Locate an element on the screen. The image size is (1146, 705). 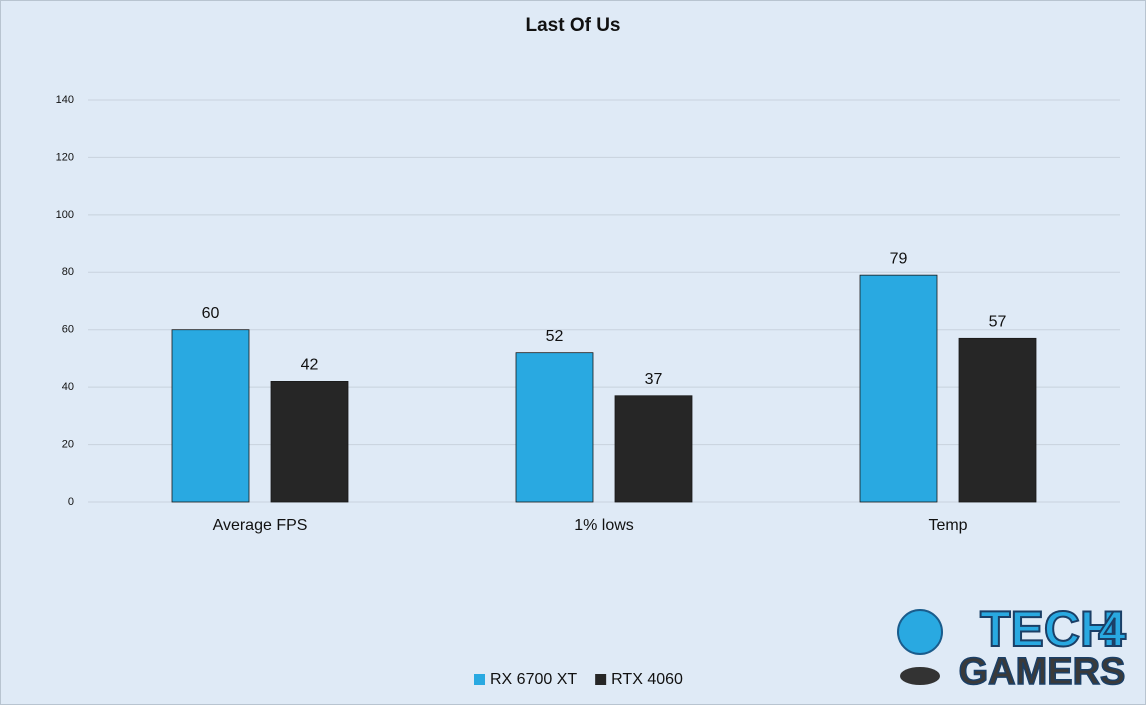
logo-word: TECH is located at coordinates (1048, 629).